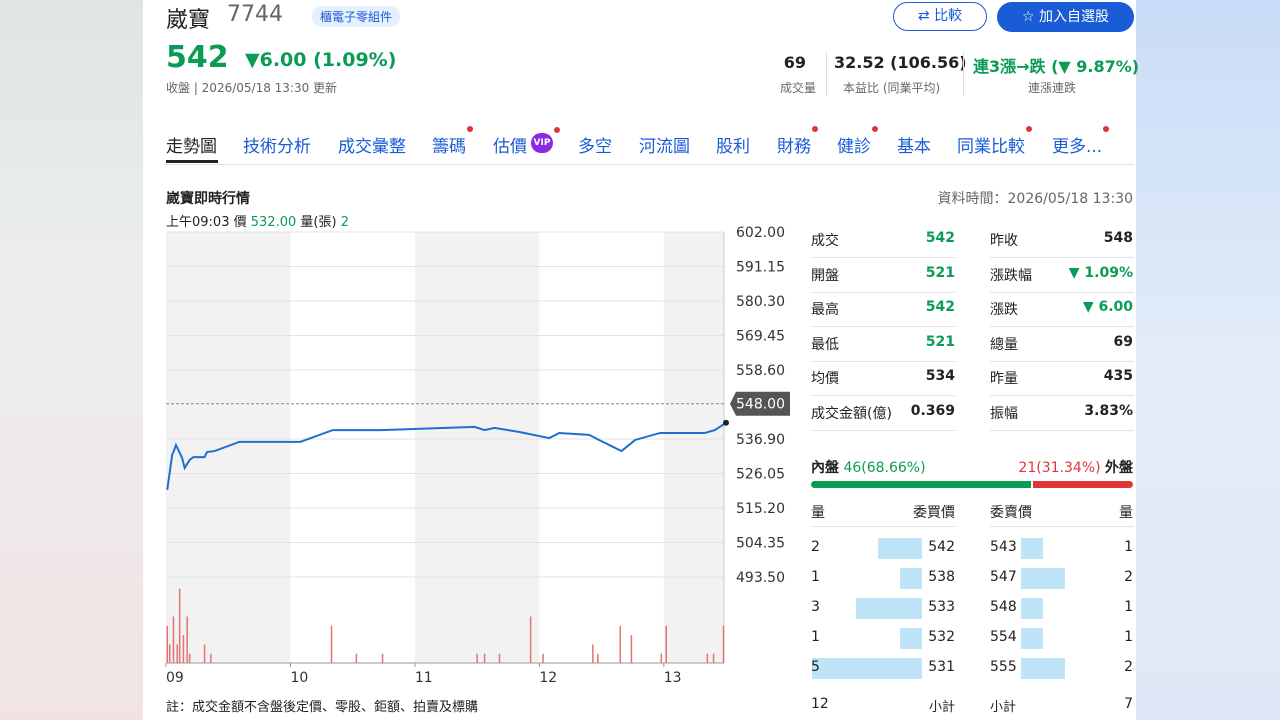 The image size is (1280, 720). Describe the element at coordinates (797, 141) in the screenshot. I see `tab: 財務` at that location.